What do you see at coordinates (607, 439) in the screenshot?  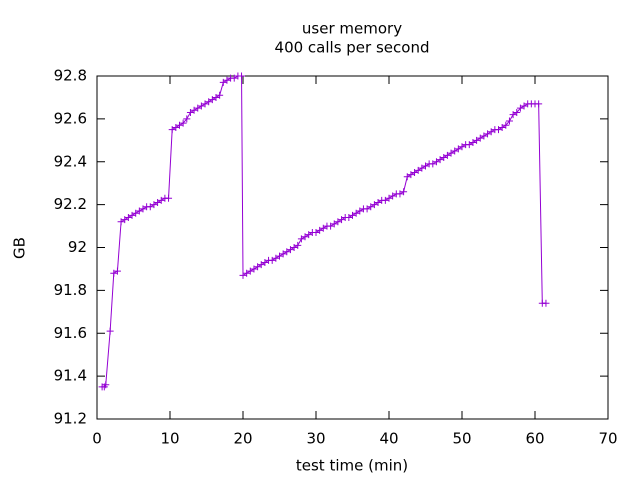 I see `x-tick-label: 70` at bounding box center [607, 439].